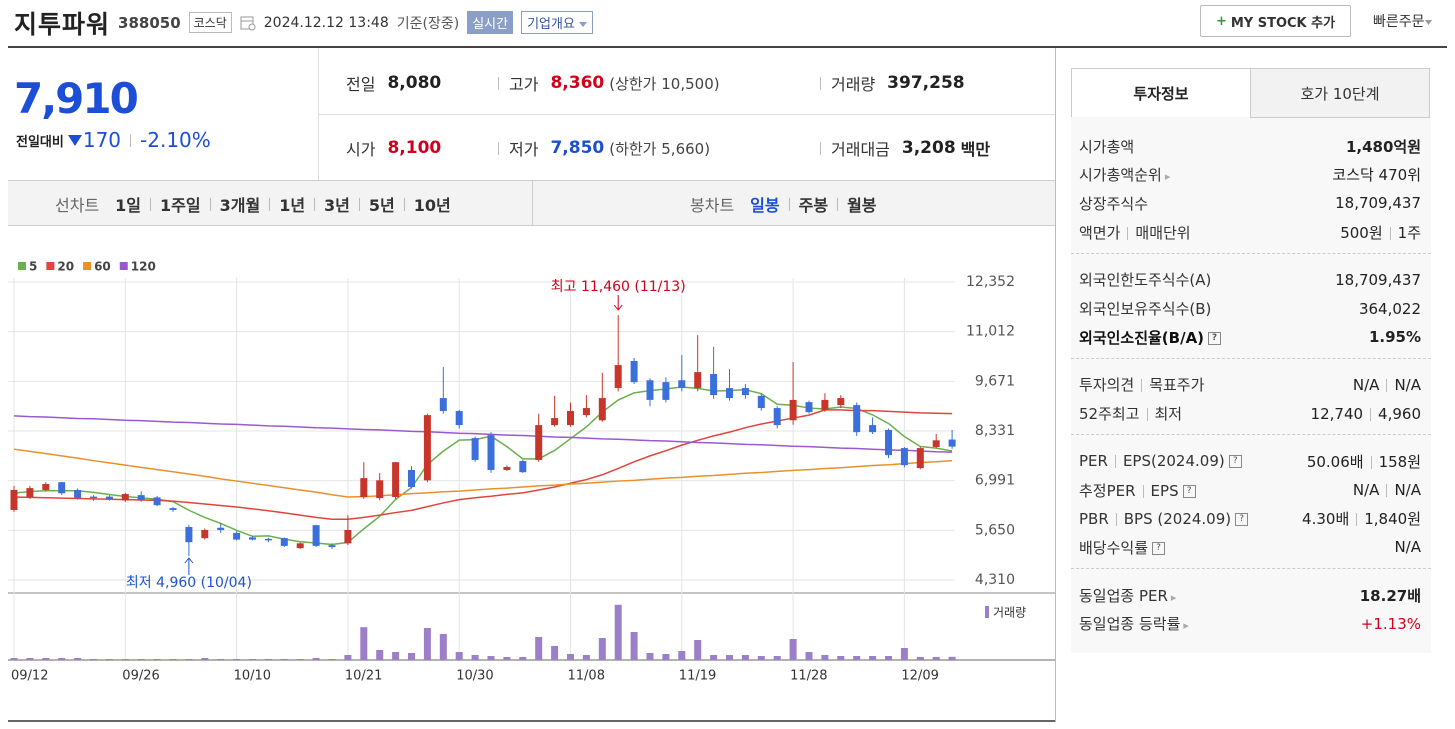 This screenshot has height=729, width=1455. I want to click on summary-value: 3,208, so click(928, 148).